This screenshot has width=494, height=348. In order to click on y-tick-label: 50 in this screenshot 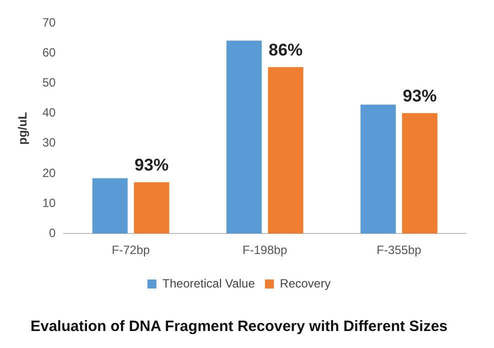, I will do `click(49, 83)`.